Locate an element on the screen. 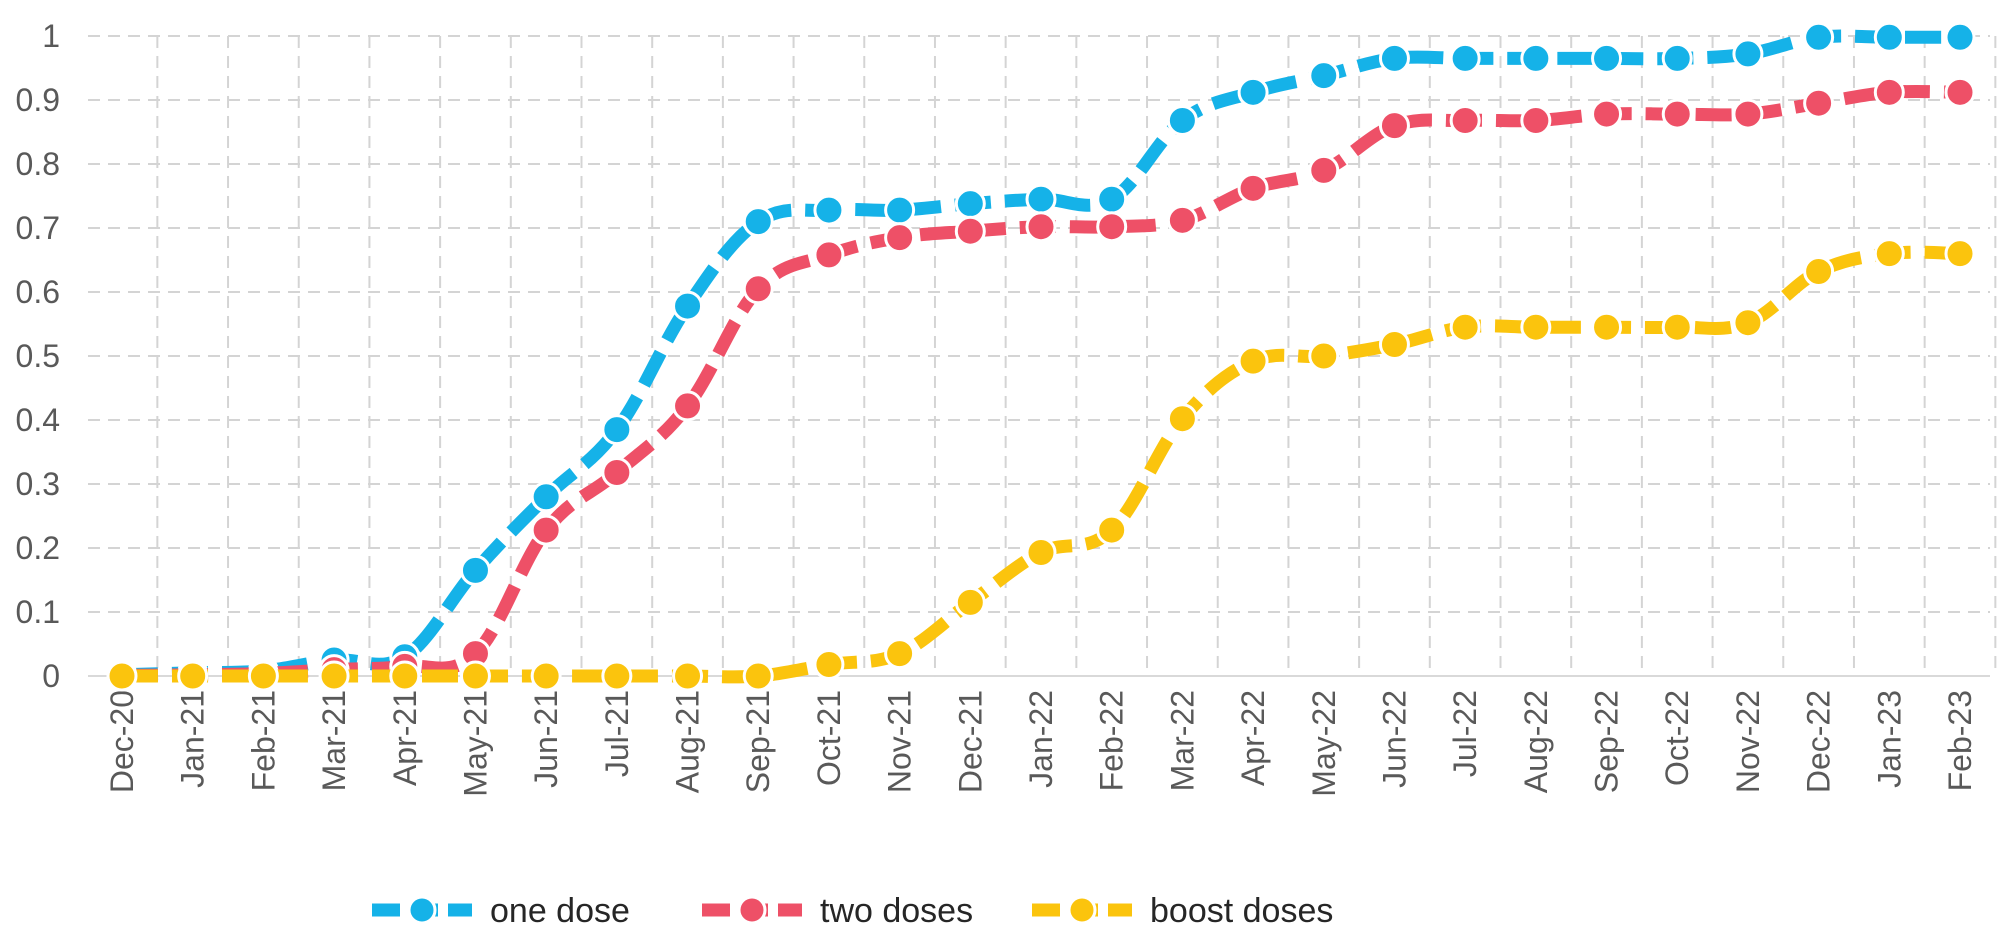 Image resolution: width=2000 pixels, height=932 pixels. legend-label-two-doses: two doses is located at coordinates (896, 911).